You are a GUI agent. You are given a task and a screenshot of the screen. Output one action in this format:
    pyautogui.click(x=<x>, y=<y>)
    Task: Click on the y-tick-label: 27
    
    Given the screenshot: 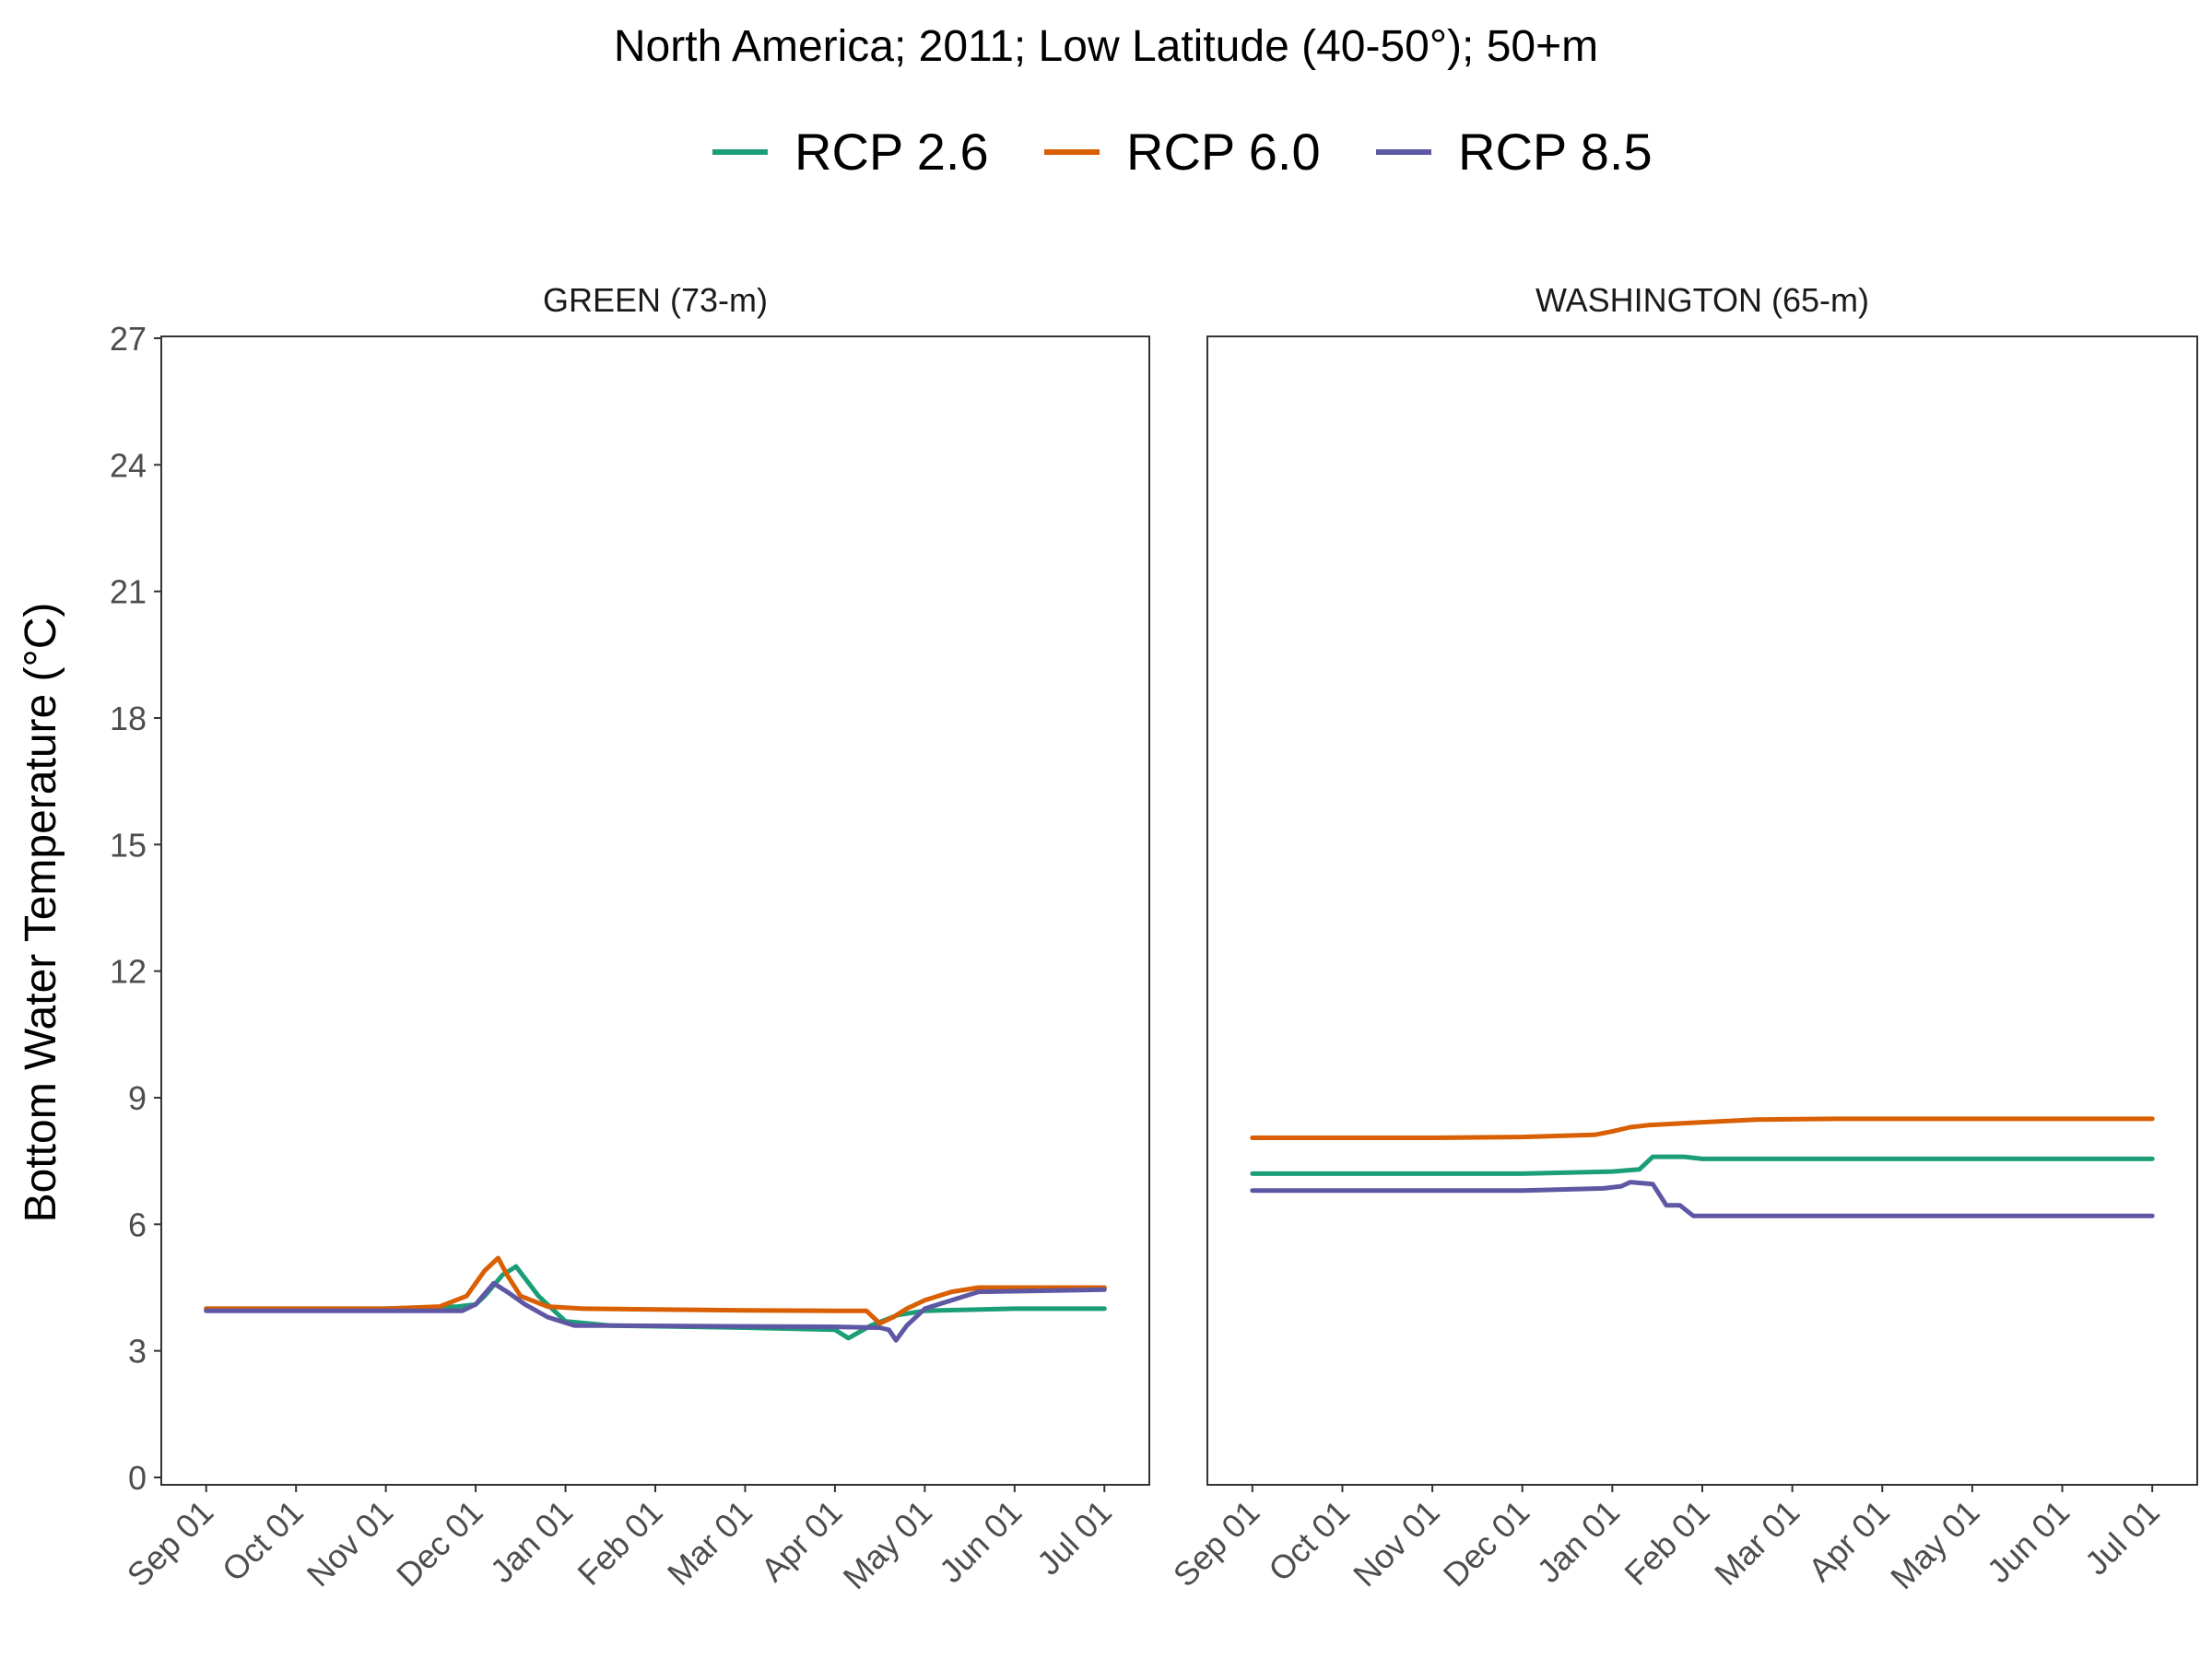 What is the action you would take?
    pyautogui.click(x=128, y=339)
    